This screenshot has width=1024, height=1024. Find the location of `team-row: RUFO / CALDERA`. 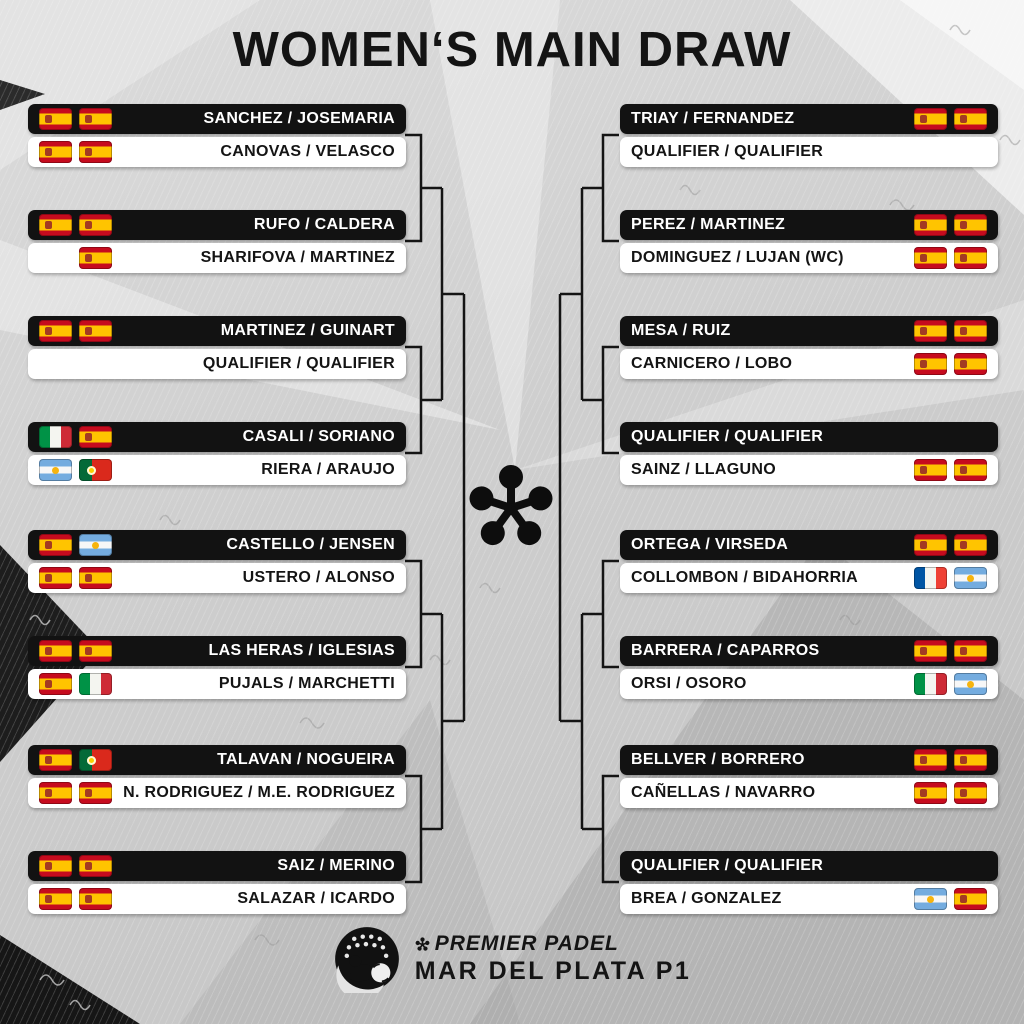

team-row: RUFO / CALDERA is located at coordinates (217, 225).